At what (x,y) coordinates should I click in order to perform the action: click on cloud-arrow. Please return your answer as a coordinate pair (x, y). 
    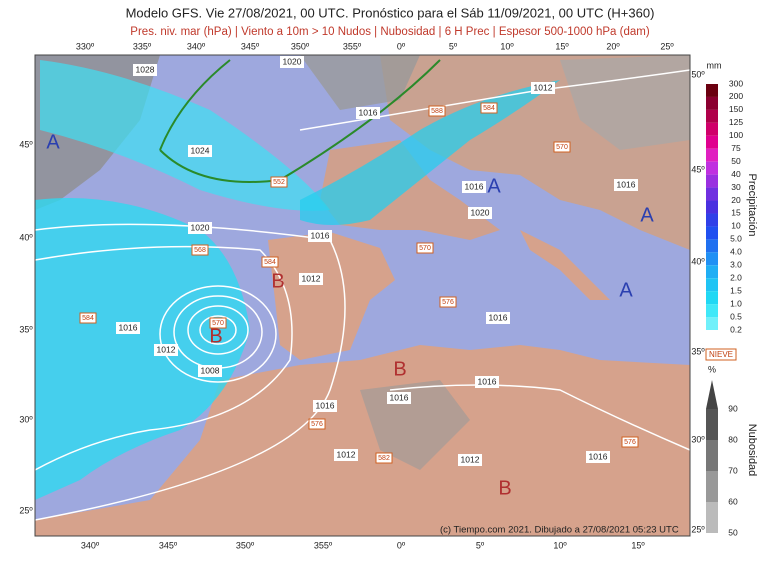
    Looking at the image, I should click on (712, 394).